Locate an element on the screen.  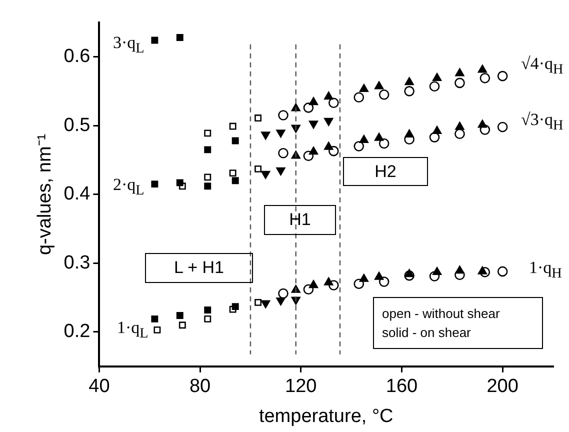
annotation: H1 is located at coordinates (300, 220).